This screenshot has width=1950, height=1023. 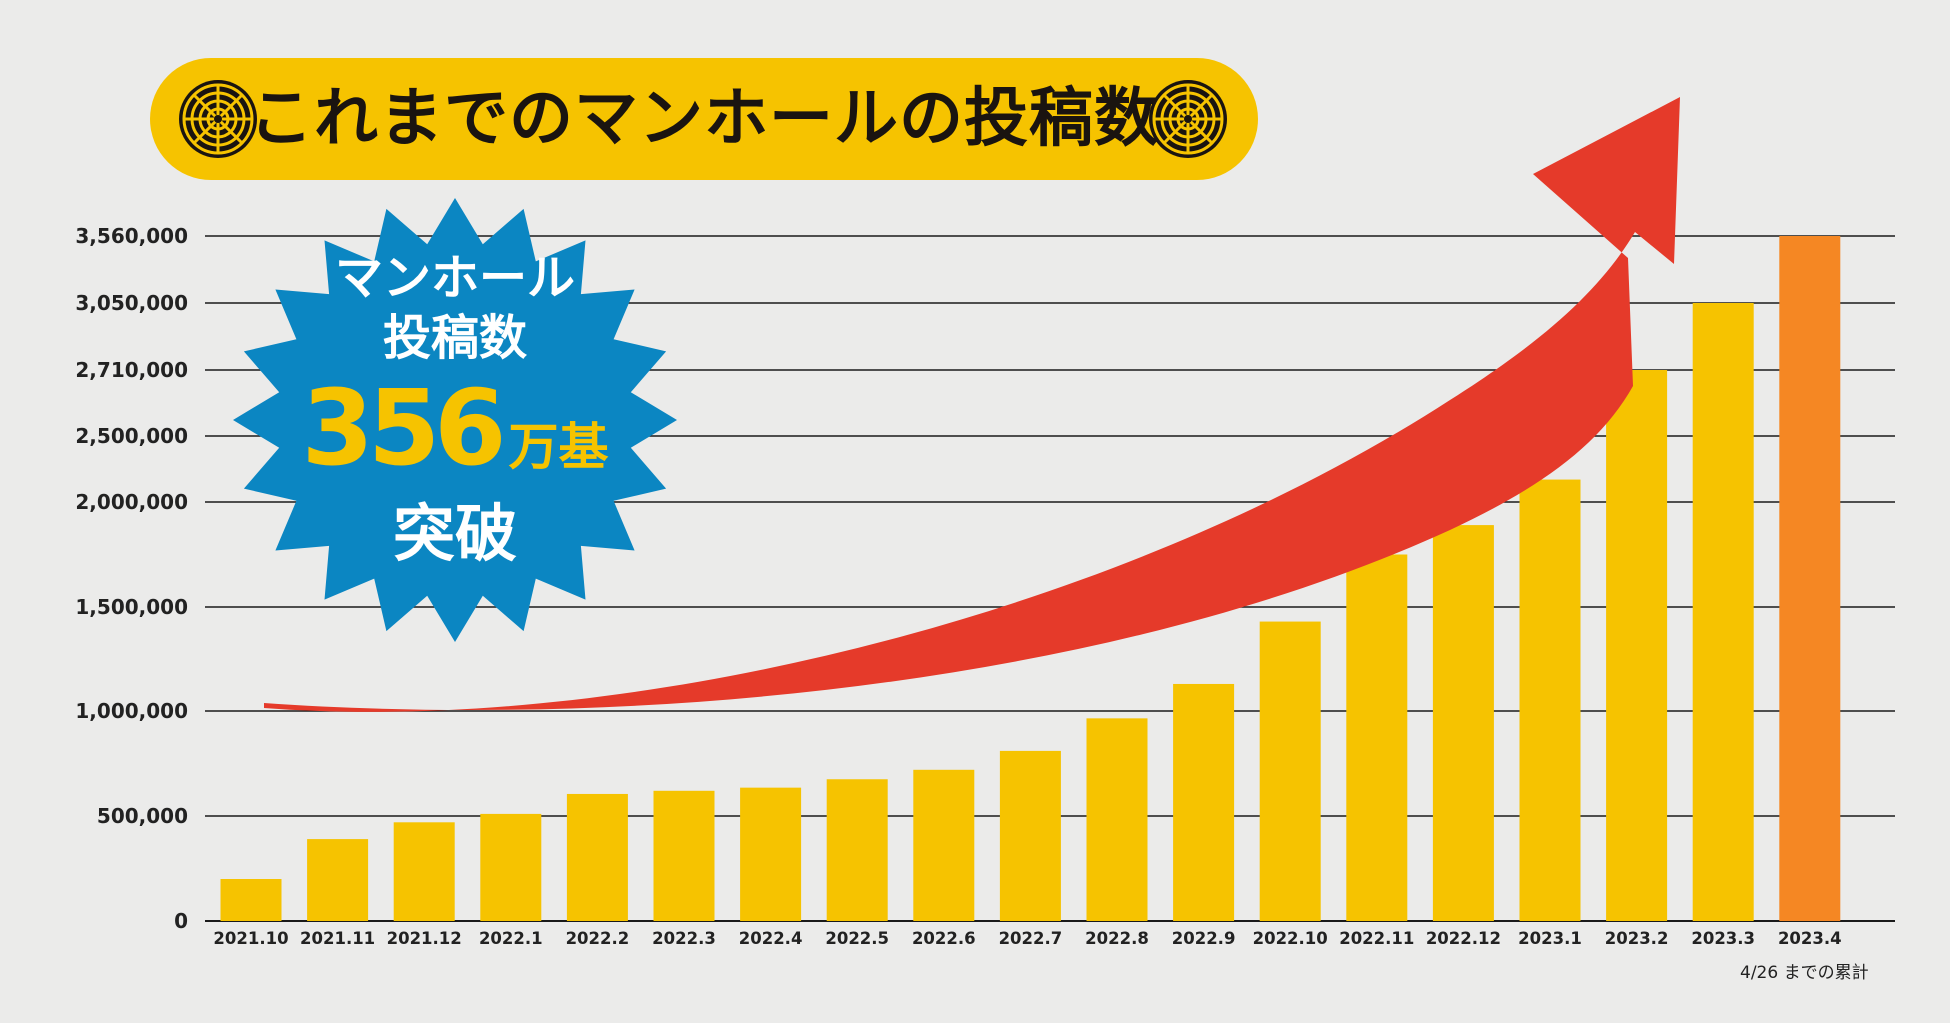 What do you see at coordinates (131, 236) in the screenshot?
I see `y-tick-label: 3,560,000` at bounding box center [131, 236].